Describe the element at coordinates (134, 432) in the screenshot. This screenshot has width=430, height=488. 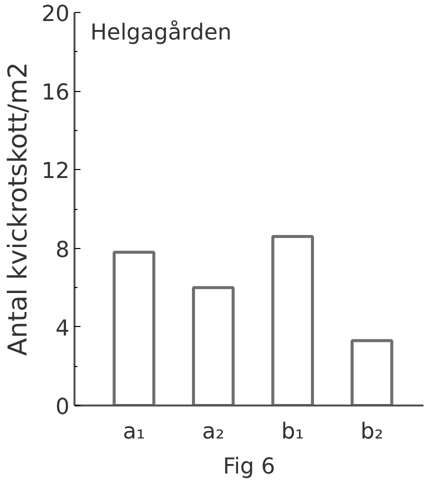
I see `x-tick-label: a₁` at that location.